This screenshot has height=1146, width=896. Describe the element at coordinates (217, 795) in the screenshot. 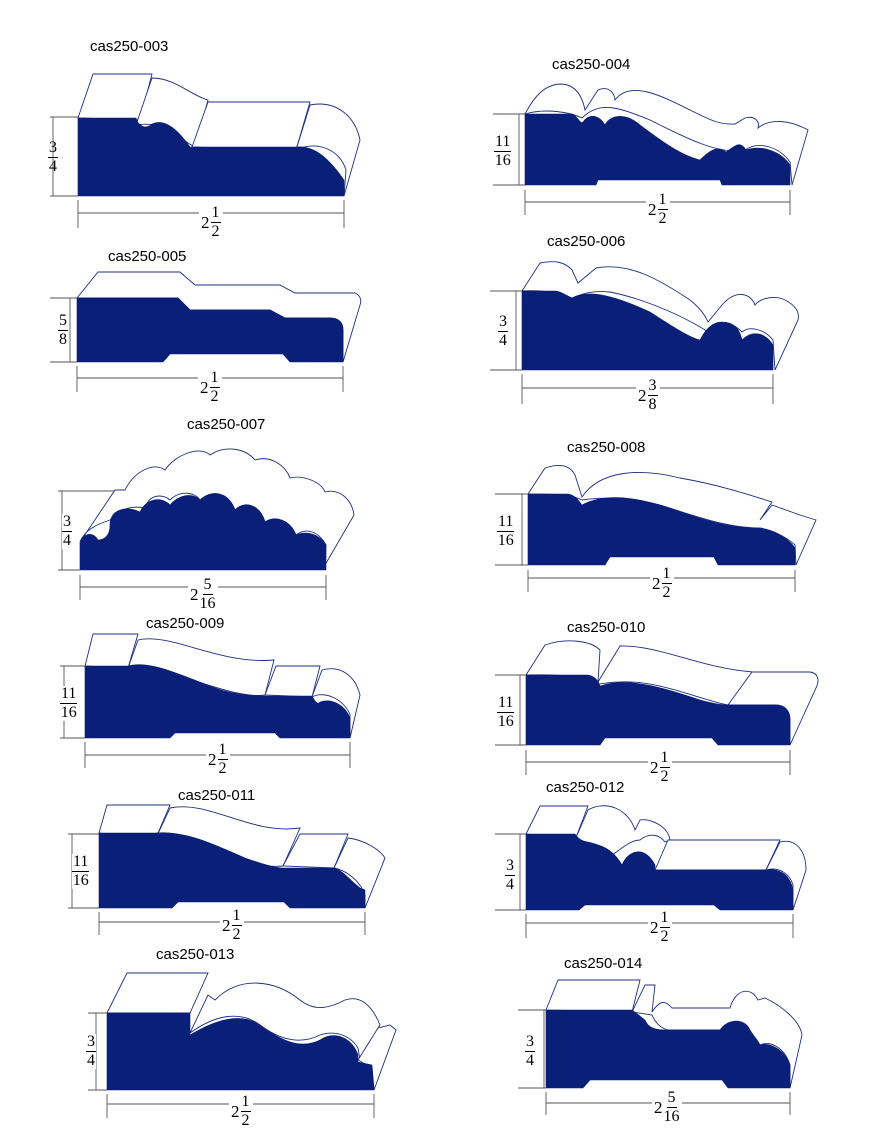

I see `profile-code: cas250-011` at that location.